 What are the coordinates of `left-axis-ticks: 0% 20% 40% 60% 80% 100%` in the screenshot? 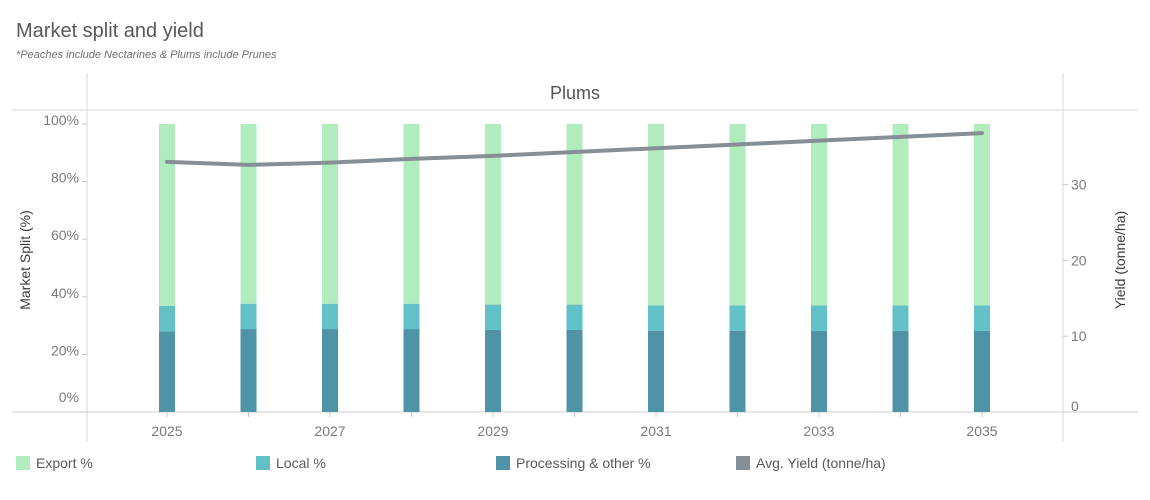 It's located at (65, 262).